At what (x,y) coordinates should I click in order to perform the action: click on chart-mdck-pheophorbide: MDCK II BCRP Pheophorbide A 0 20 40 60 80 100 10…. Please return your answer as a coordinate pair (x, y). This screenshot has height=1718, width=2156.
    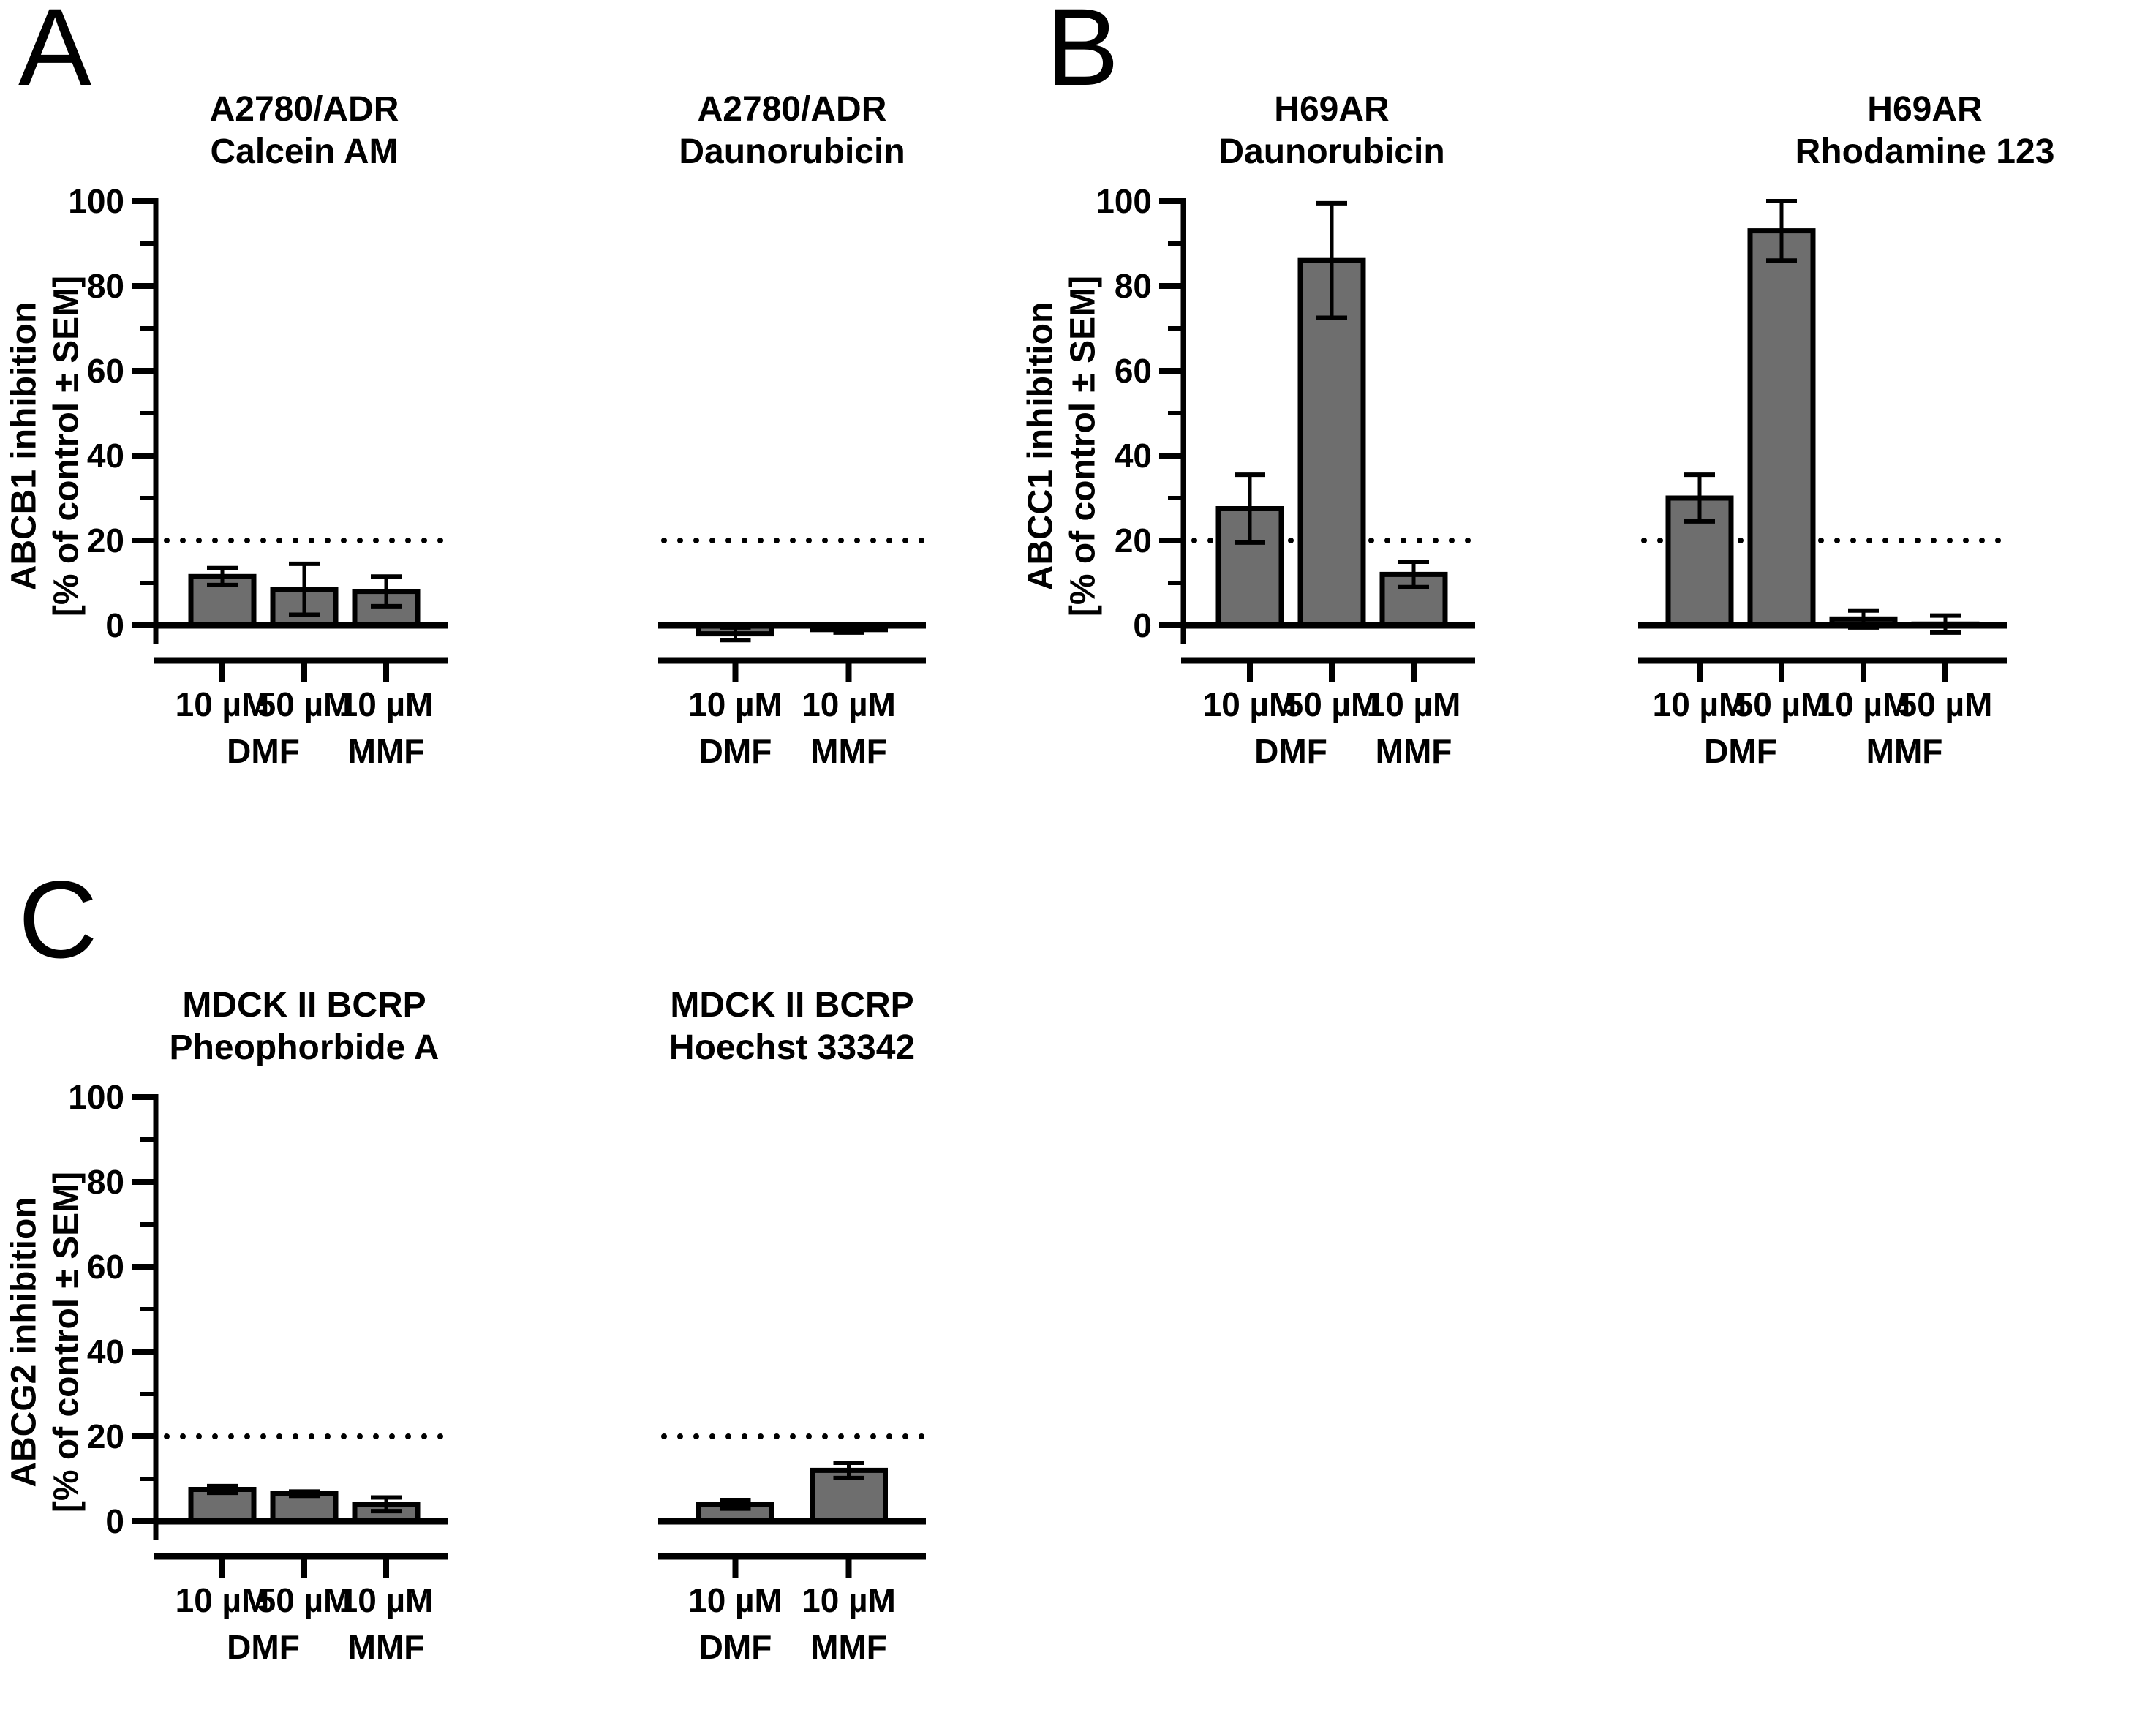
    Looking at the image, I should click on (246, 1324).